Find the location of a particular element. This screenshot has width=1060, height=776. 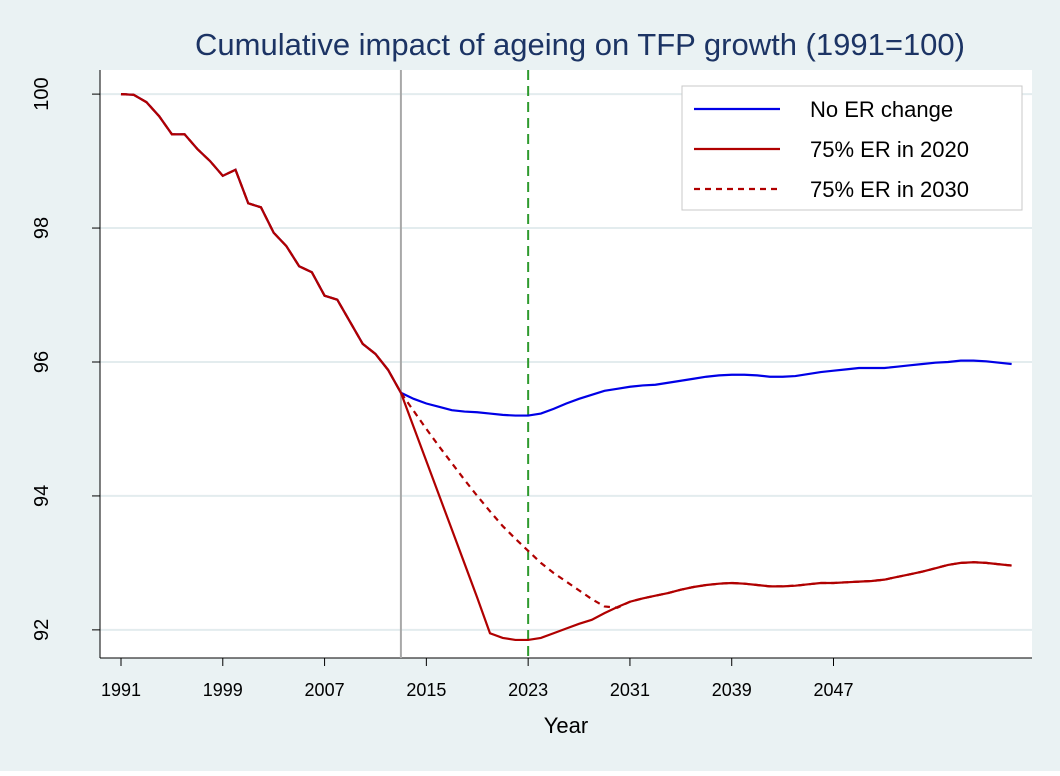

legend-label: 75% ER in 2020 is located at coordinates (889, 149).